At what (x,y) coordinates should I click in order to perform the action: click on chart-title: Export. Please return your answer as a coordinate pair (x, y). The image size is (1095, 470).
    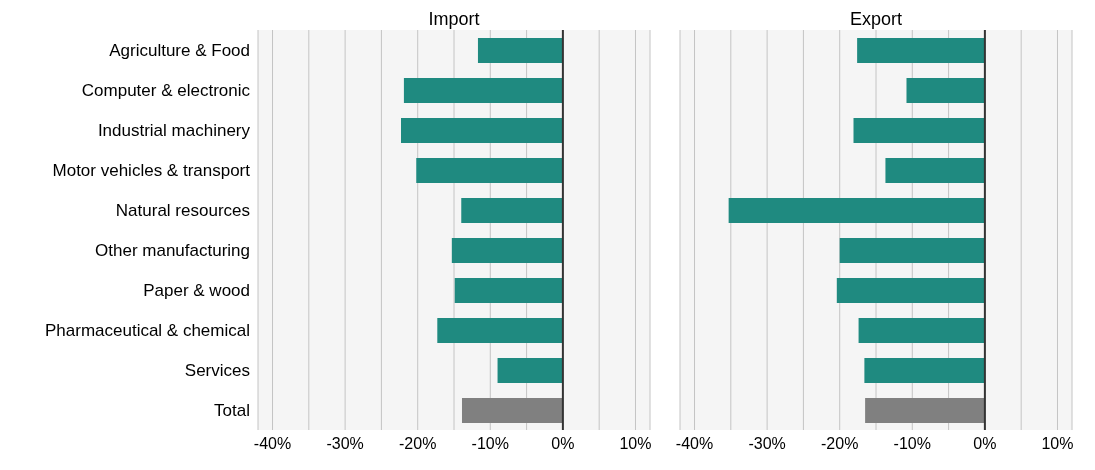
    Looking at the image, I should click on (876, 19).